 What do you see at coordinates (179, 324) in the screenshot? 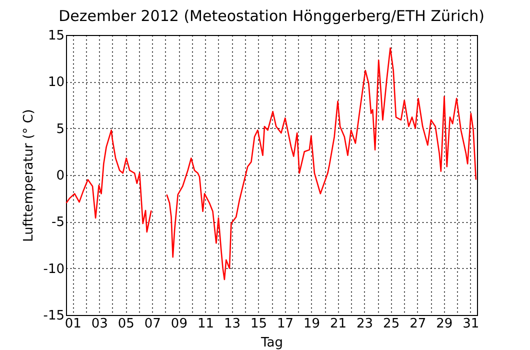
I see `x-tick-label: 09` at bounding box center [179, 324].